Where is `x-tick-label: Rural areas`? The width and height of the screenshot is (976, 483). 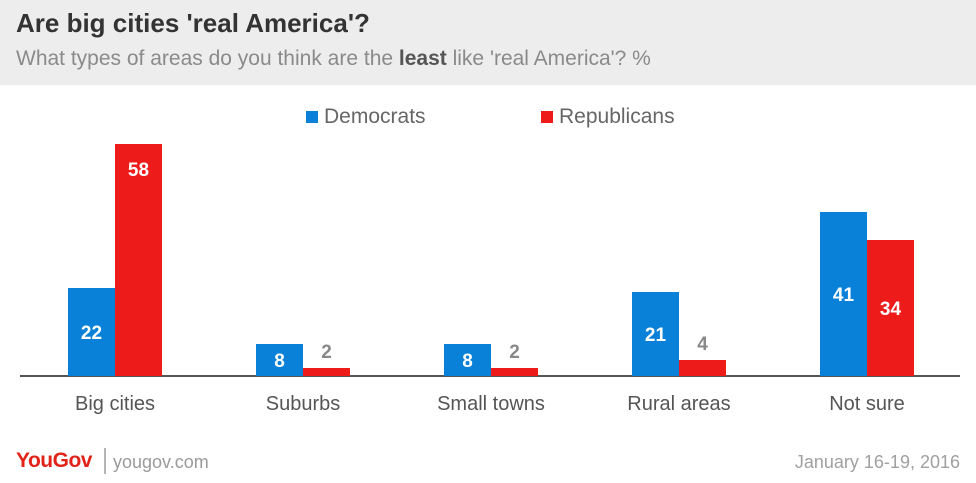
x-tick-label: Rural areas is located at coordinates (678, 404).